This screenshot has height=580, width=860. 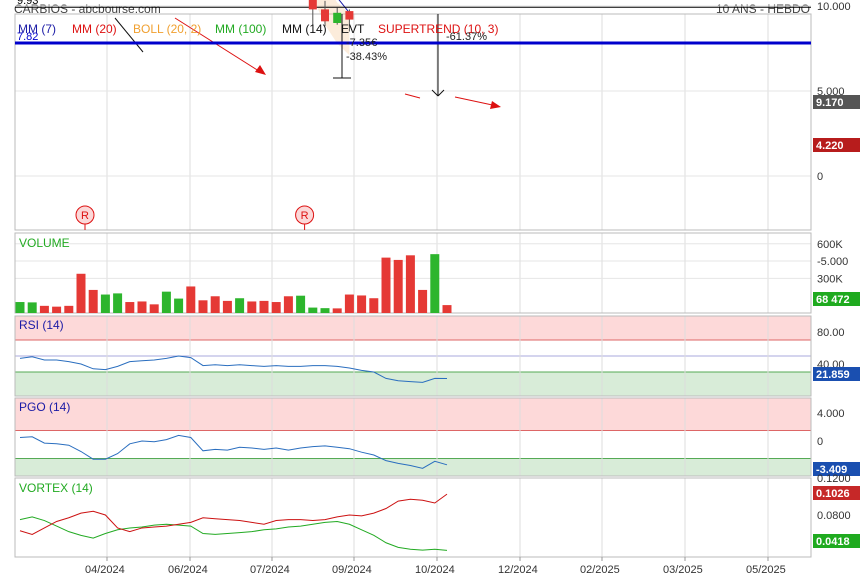 I want to click on vortex-pos-line, so click(x=233, y=533).